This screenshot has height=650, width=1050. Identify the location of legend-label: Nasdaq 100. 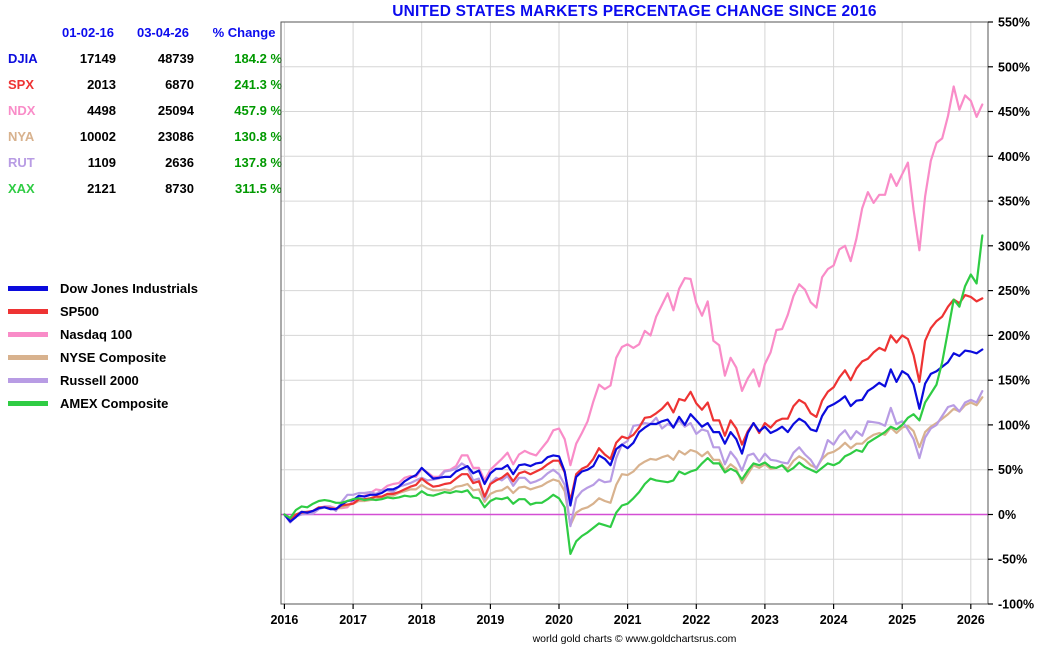
(96, 334).